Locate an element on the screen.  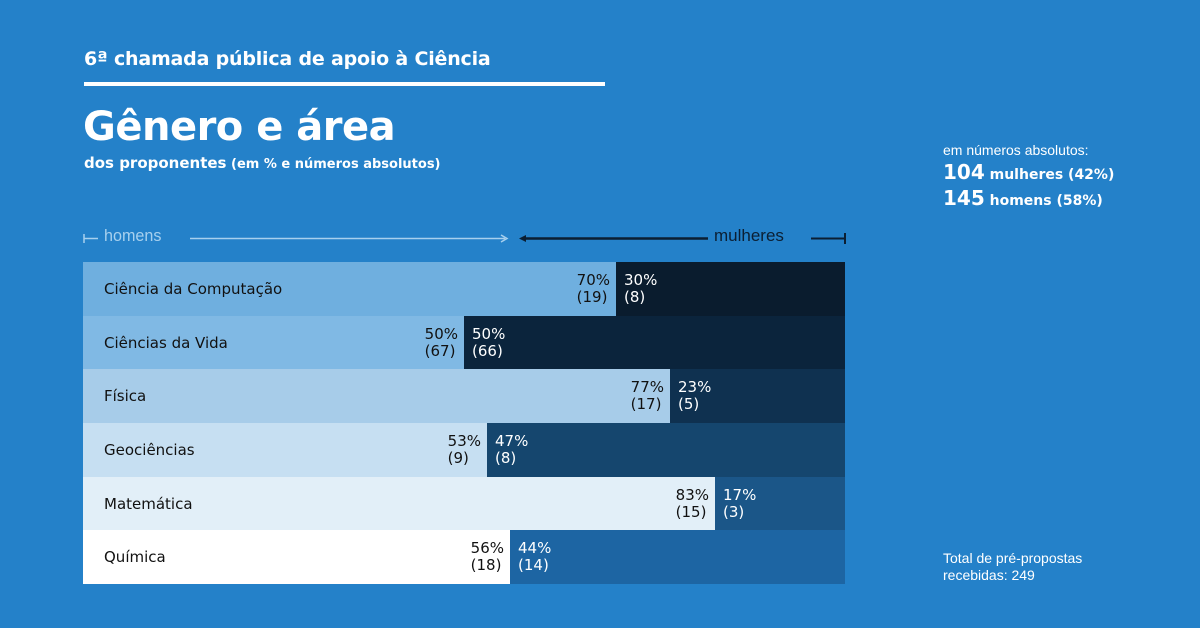
women-value-label: 30% (8) is located at coordinates (641, 288).